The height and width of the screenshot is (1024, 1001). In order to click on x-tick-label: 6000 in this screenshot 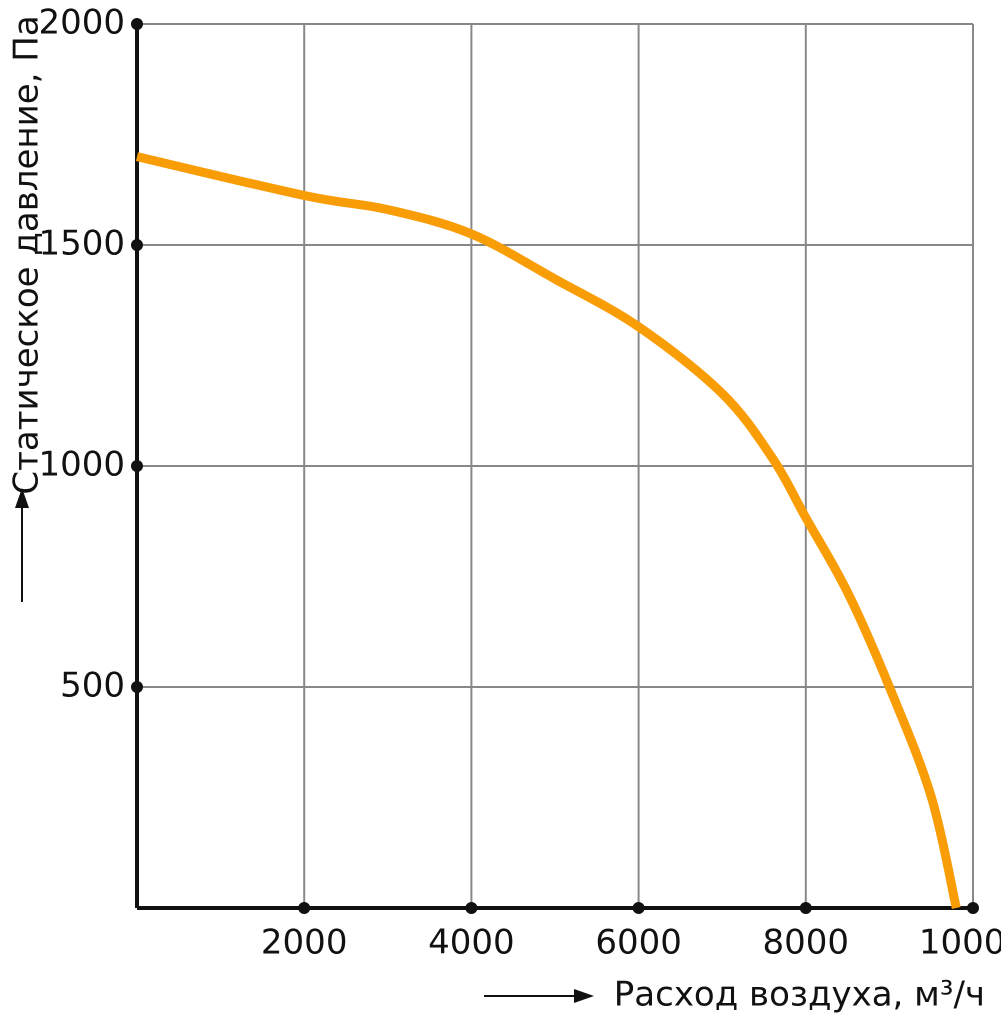, I will do `click(638, 943)`.